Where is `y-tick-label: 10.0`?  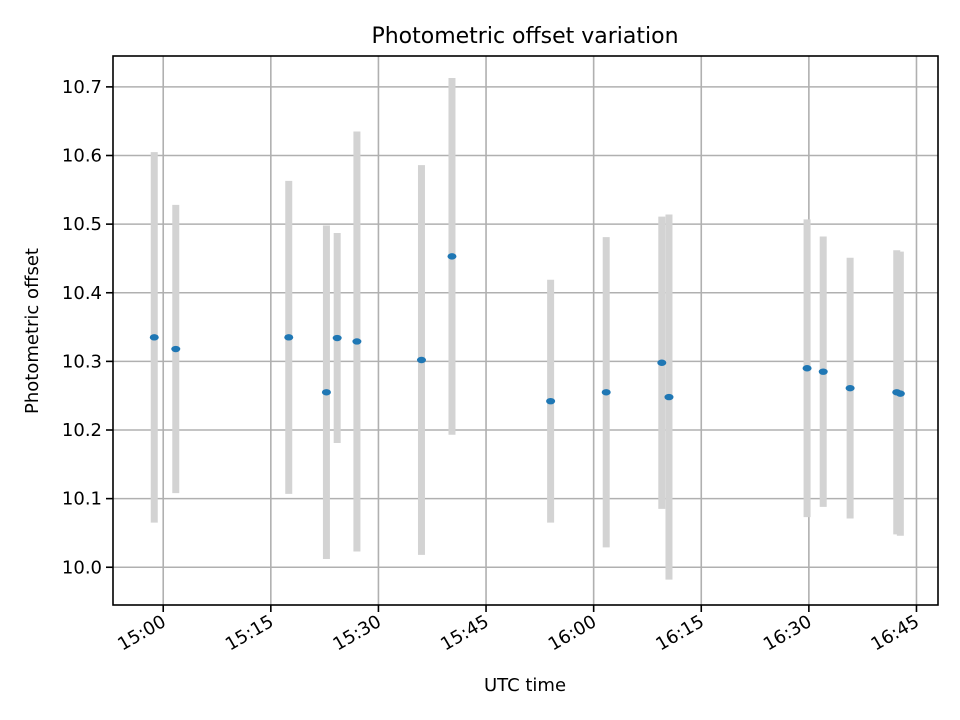 y-tick-label: 10.0 is located at coordinates (82, 567).